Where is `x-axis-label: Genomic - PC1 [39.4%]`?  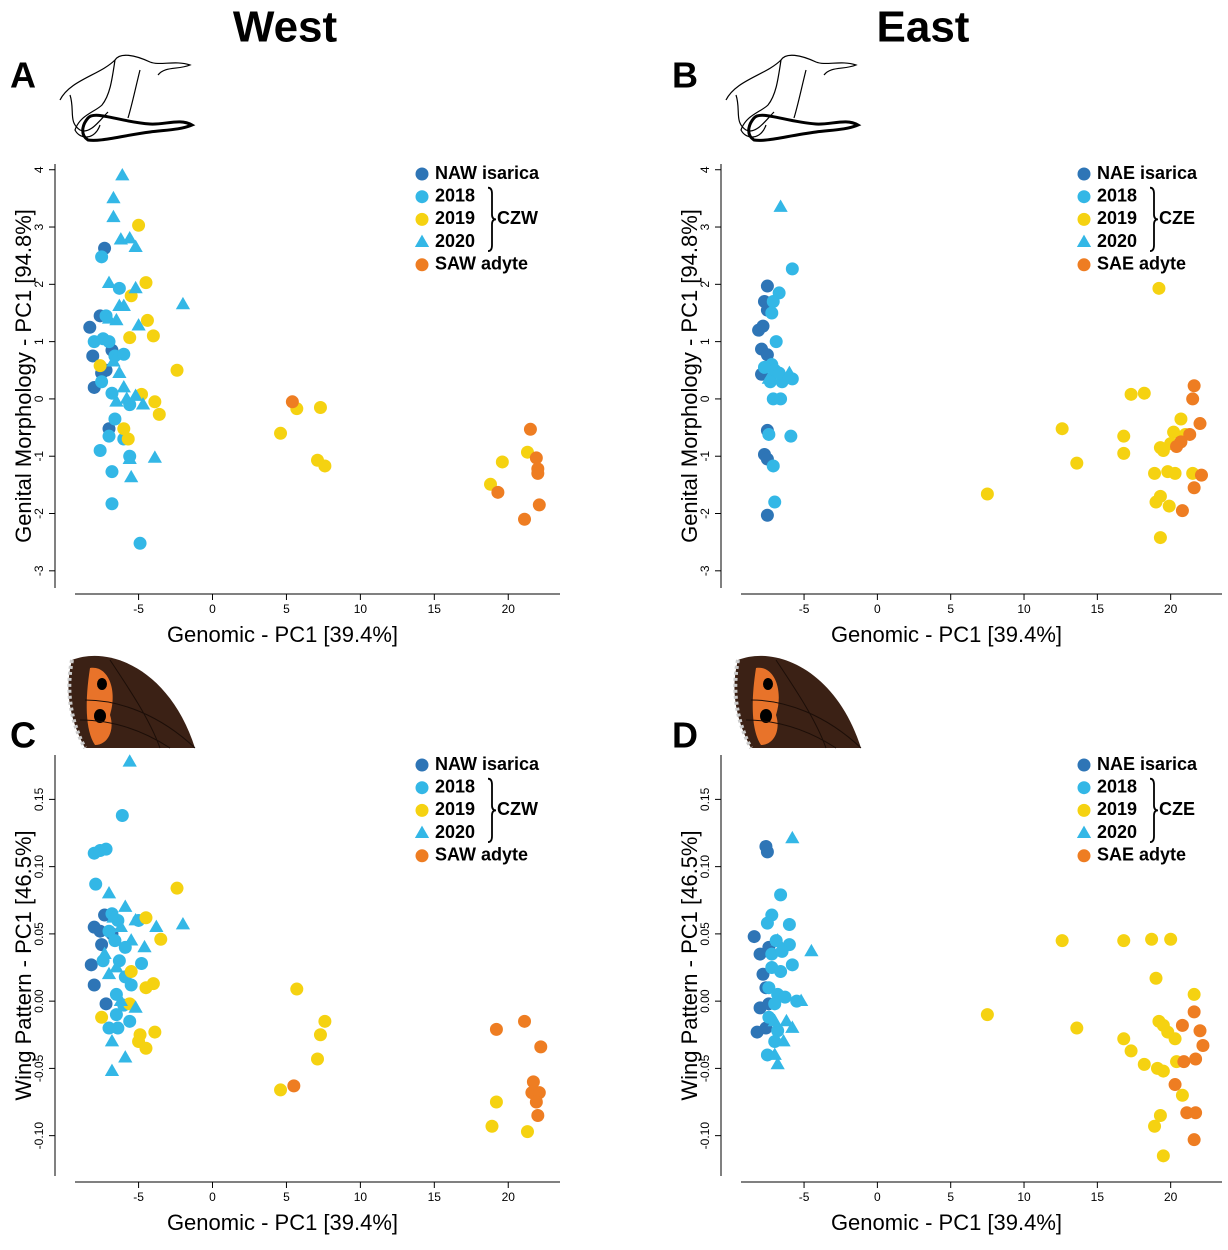
x-axis-label: Genomic - PC1 [39.4%] is located at coordinates (282, 1222).